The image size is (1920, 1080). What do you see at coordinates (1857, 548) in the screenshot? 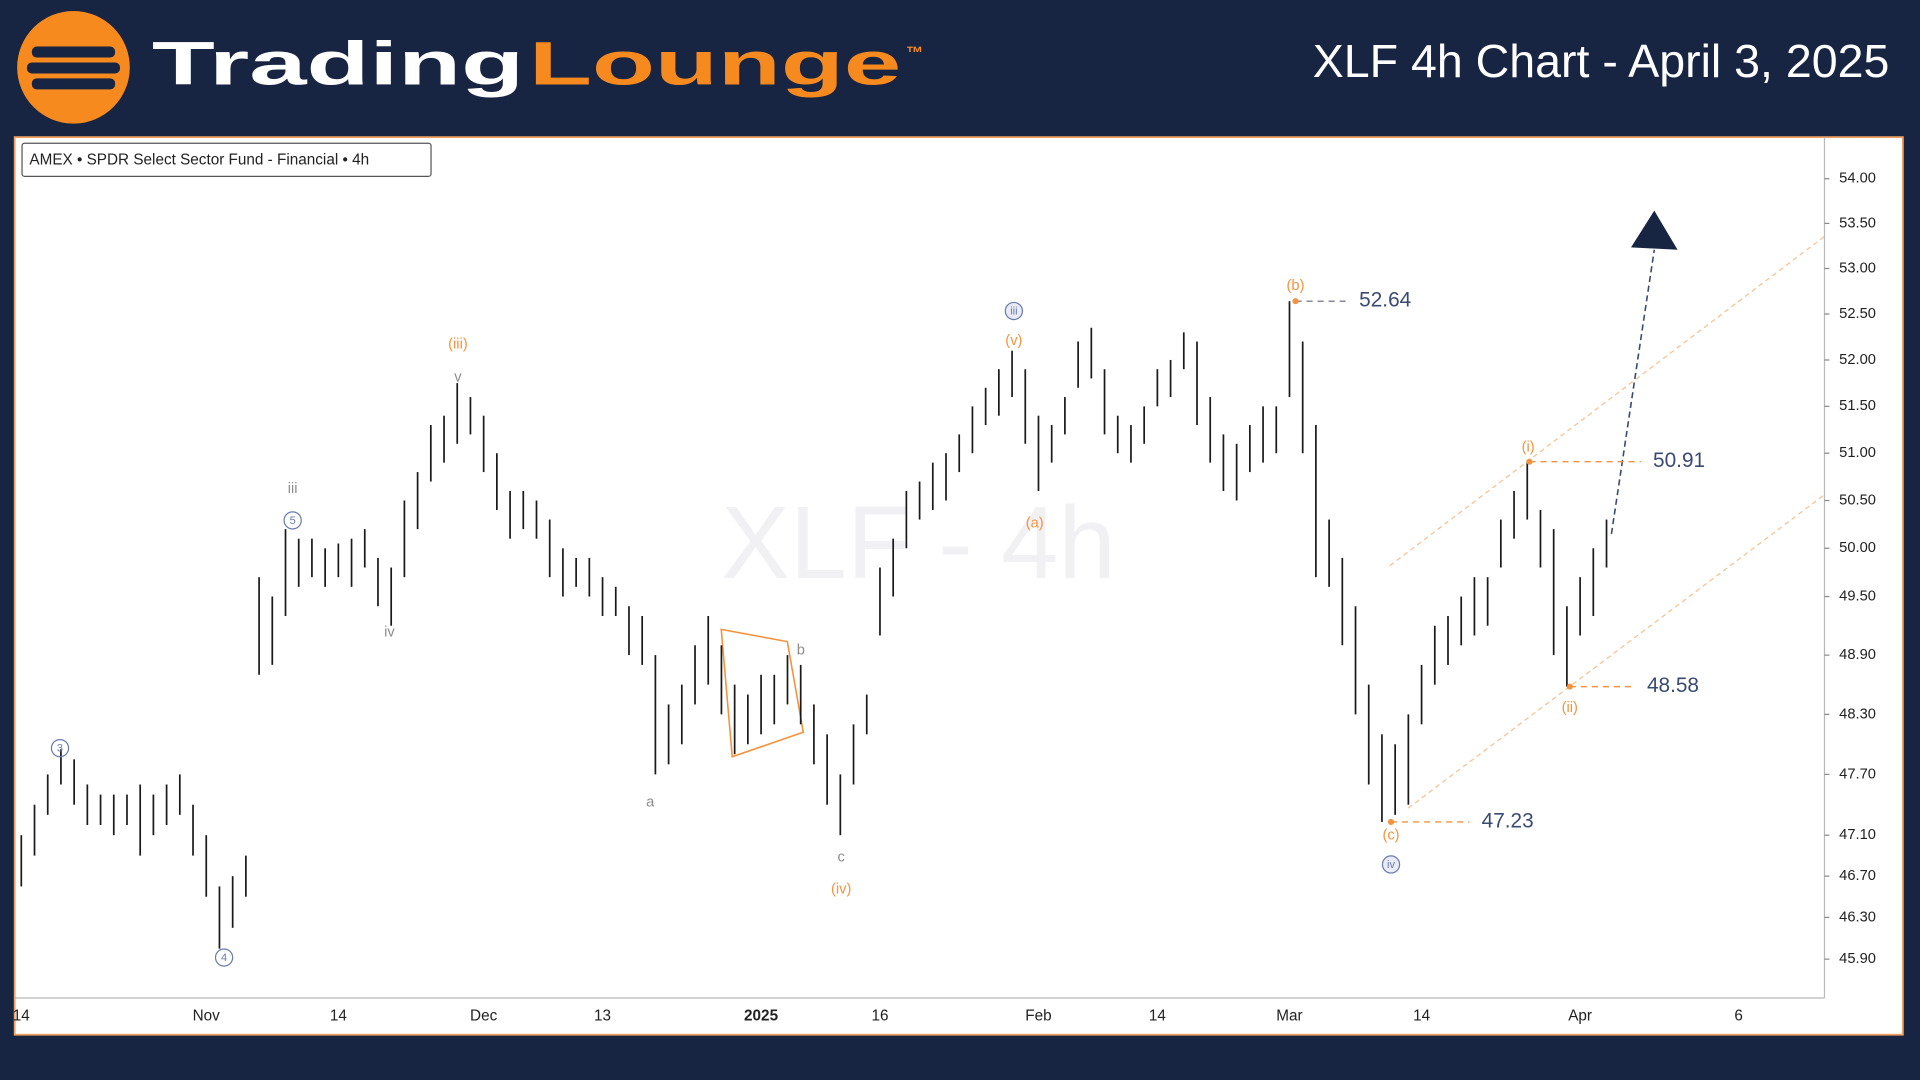
I see `y-tick-label: 50.00` at bounding box center [1857, 548].